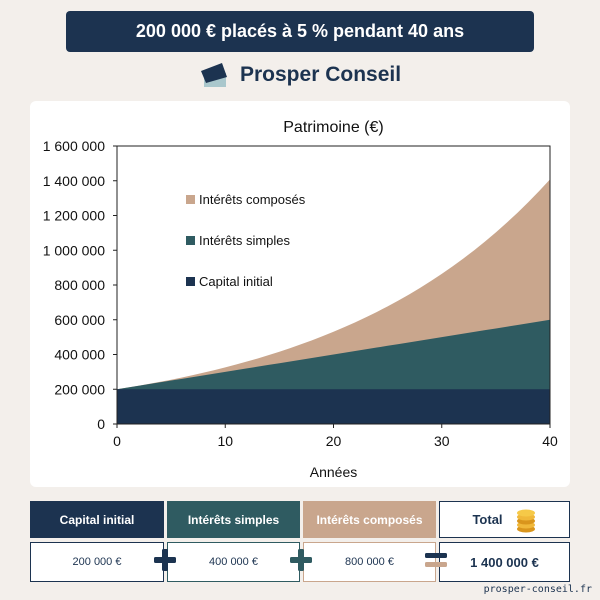 This screenshot has width=600, height=600. What do you see at coordinates (442, 441) in the screenshot?
I see `x-tick-label: 30` at bounding box center [442, 441].